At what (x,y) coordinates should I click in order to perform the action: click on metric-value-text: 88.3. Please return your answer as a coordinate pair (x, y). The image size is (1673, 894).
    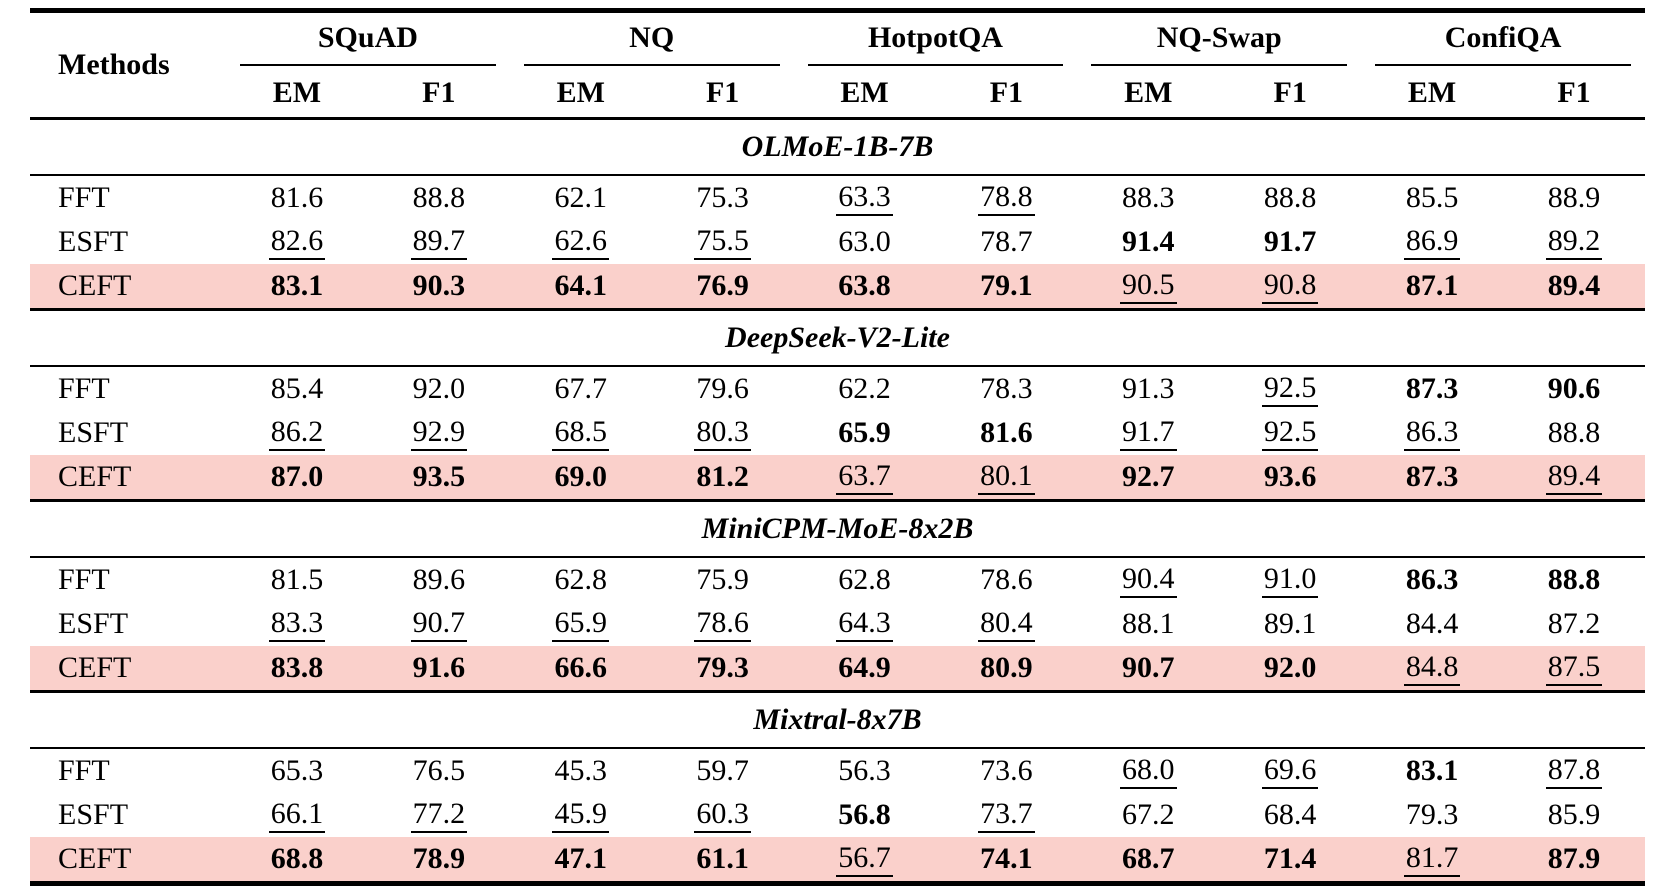
    Looking at the image, I should click on (1148, 197).